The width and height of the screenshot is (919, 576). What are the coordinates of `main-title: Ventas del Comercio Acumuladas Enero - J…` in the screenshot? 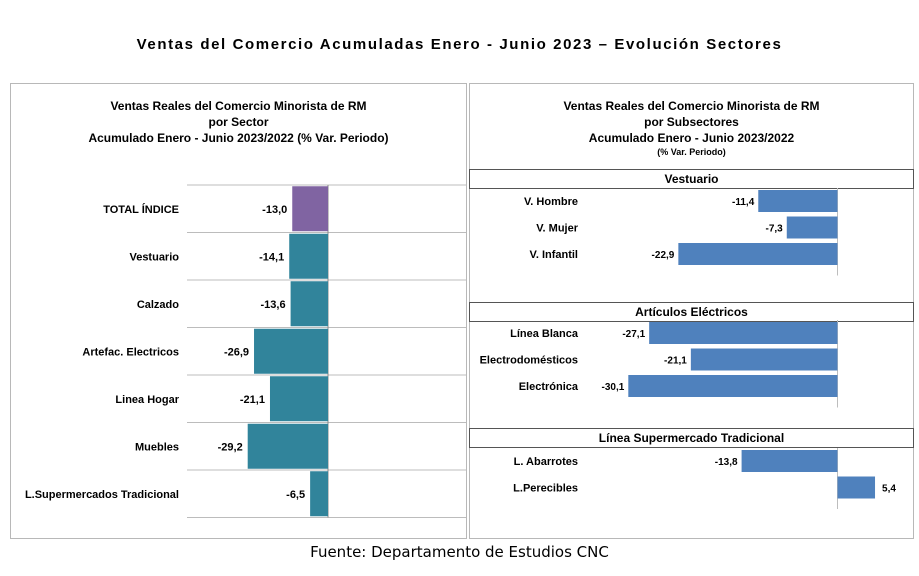 It's located at (459, 44).